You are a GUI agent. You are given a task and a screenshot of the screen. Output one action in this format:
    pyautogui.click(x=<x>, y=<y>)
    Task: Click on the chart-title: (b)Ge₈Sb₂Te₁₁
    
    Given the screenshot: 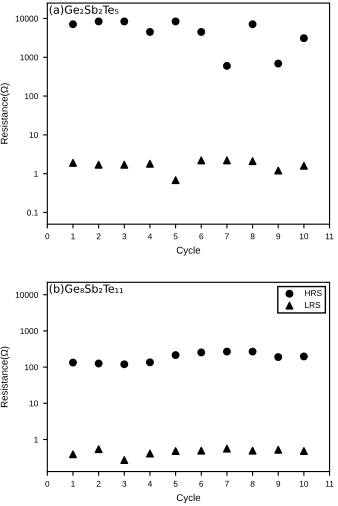 What is the action you would take?
    pyautogui.click(x=86, y=289)
    